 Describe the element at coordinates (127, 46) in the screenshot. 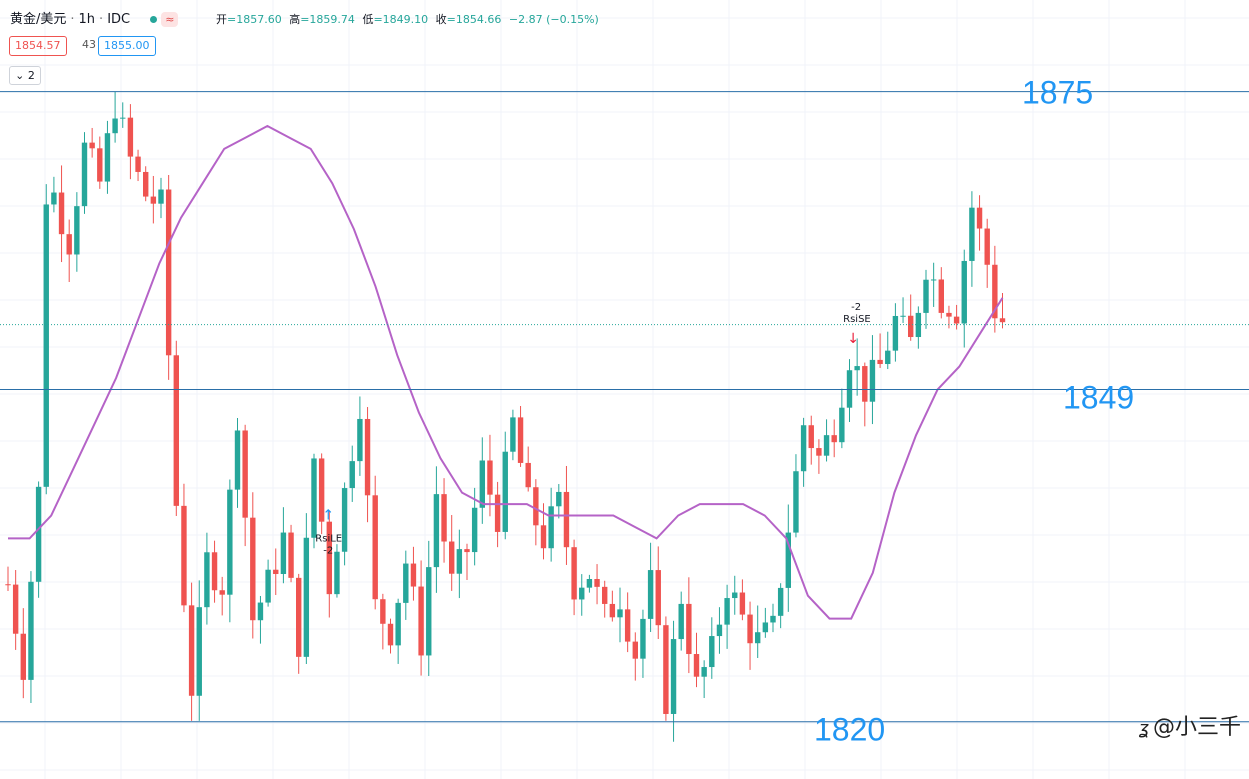

I see `ask-price-button: 1855.00` at that location.